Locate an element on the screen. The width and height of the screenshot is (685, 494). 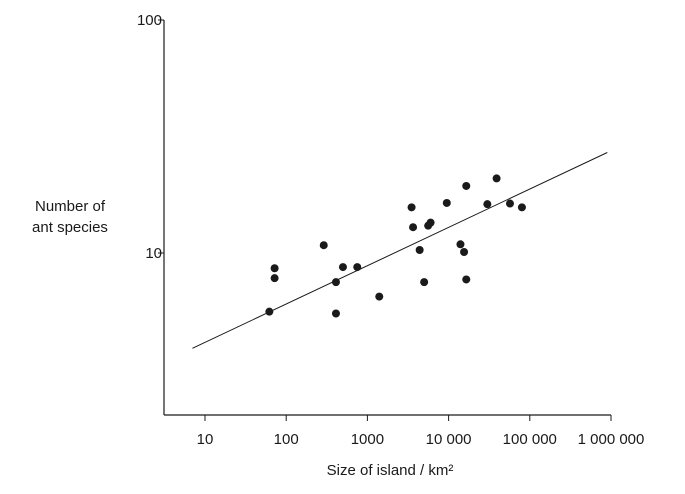
x-tick-label: 1 000 000 is located at coordinates (611, 439).